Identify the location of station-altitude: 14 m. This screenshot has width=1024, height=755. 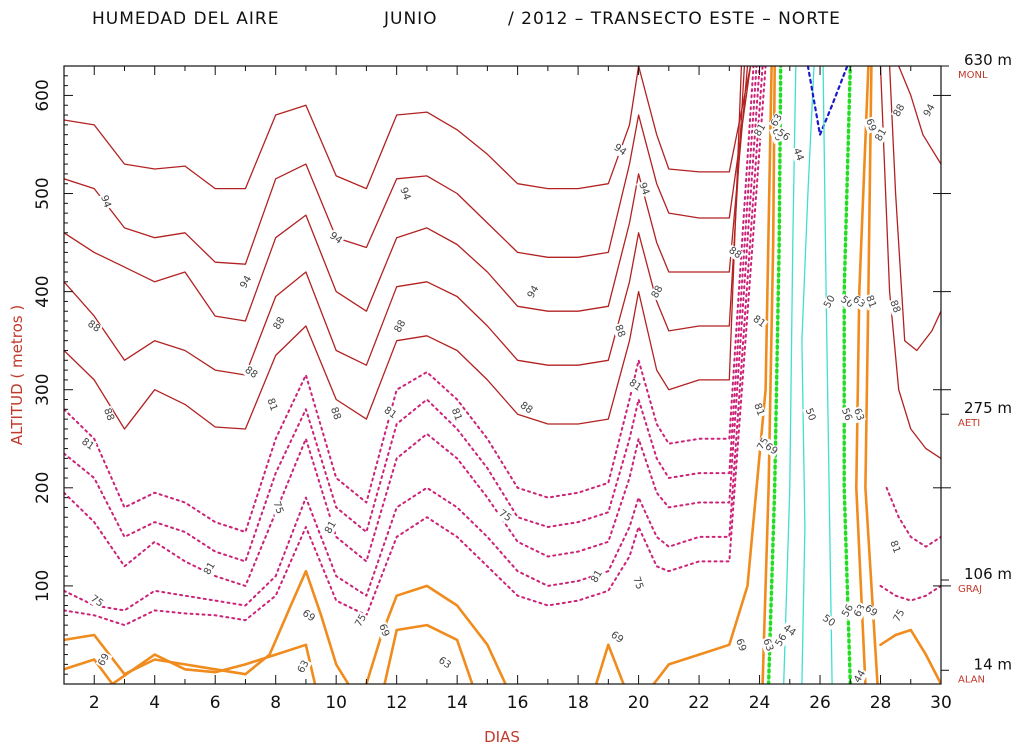
(993, 664).